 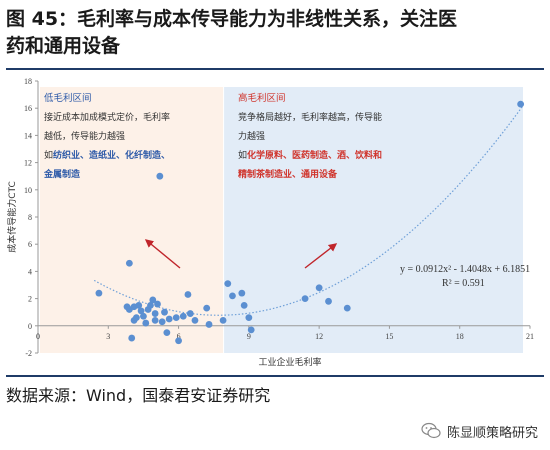 I want to click on bottom-rule, so click(x=275, y=376).